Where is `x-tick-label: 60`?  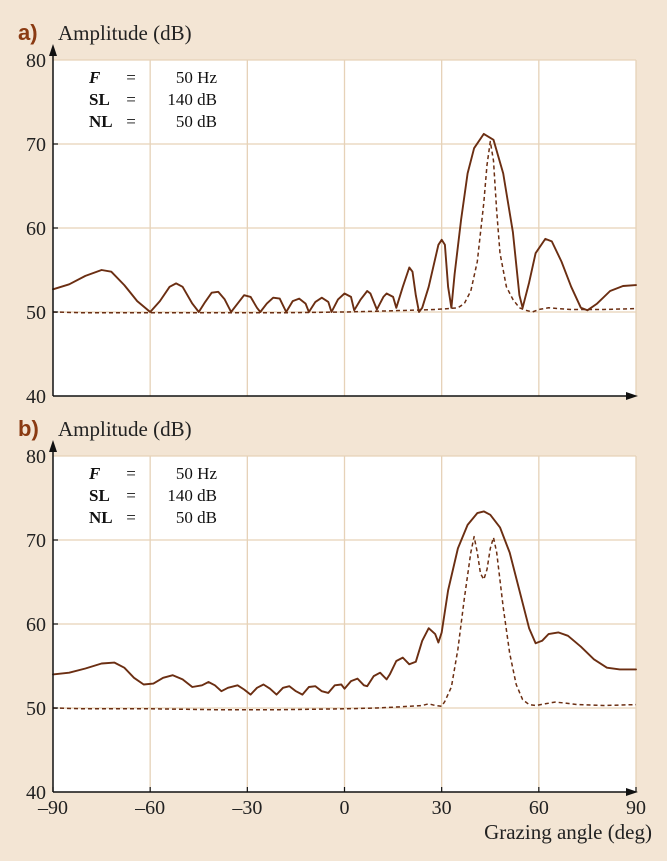 x-tick-label: 60 is located at coordinates (539, 808).